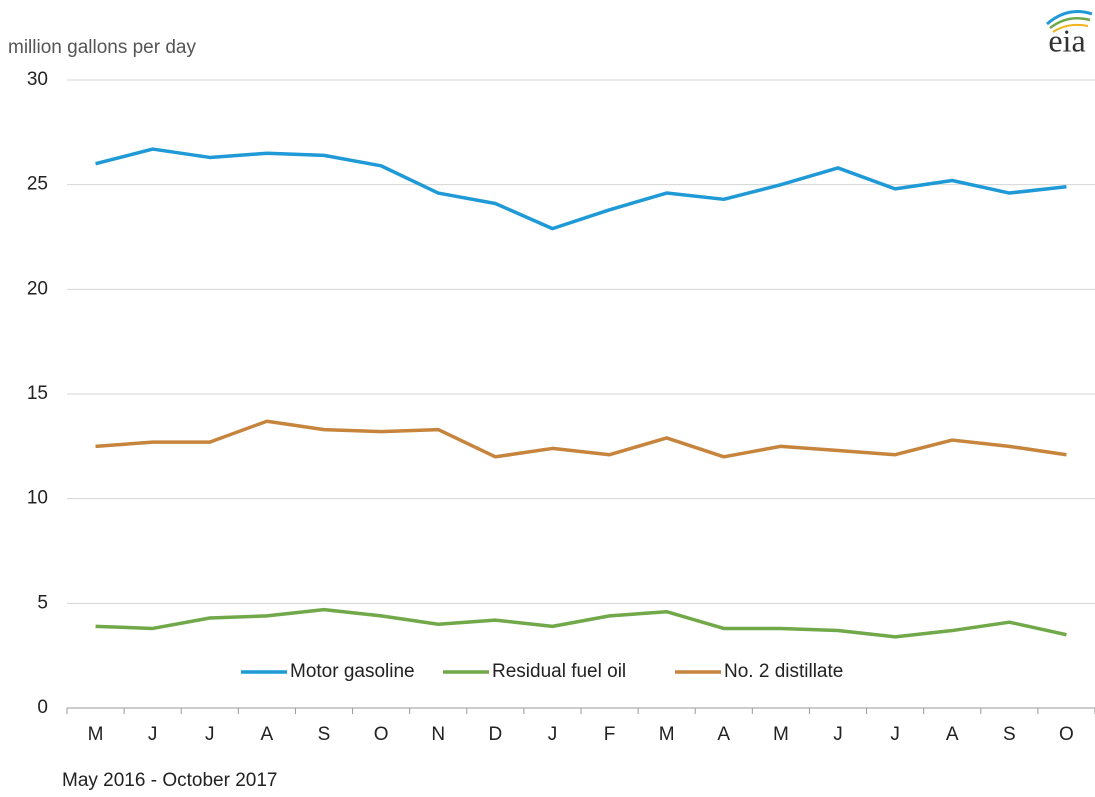 This screenshot has height=797, width=1095. I want to click on y-tick-label: 0, so click(42, 707).